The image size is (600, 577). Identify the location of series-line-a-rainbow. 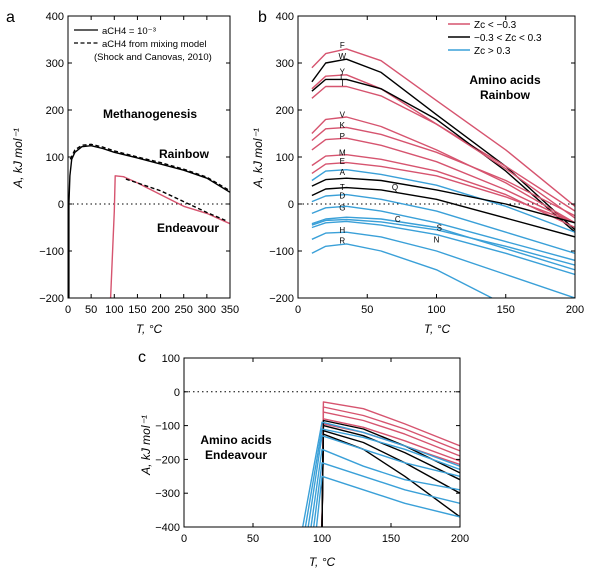
(149, 221).